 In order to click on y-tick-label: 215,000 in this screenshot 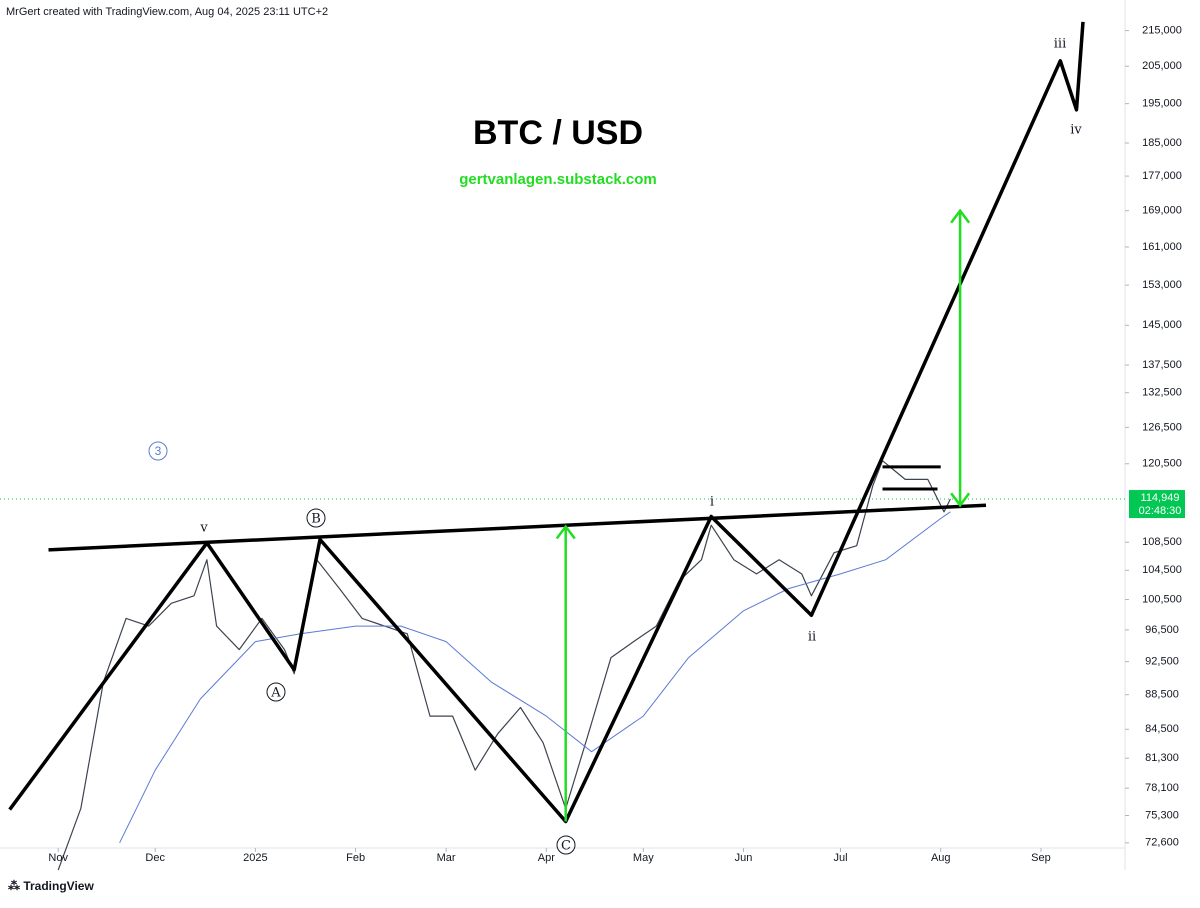, I will do `click(1162, 30)`.